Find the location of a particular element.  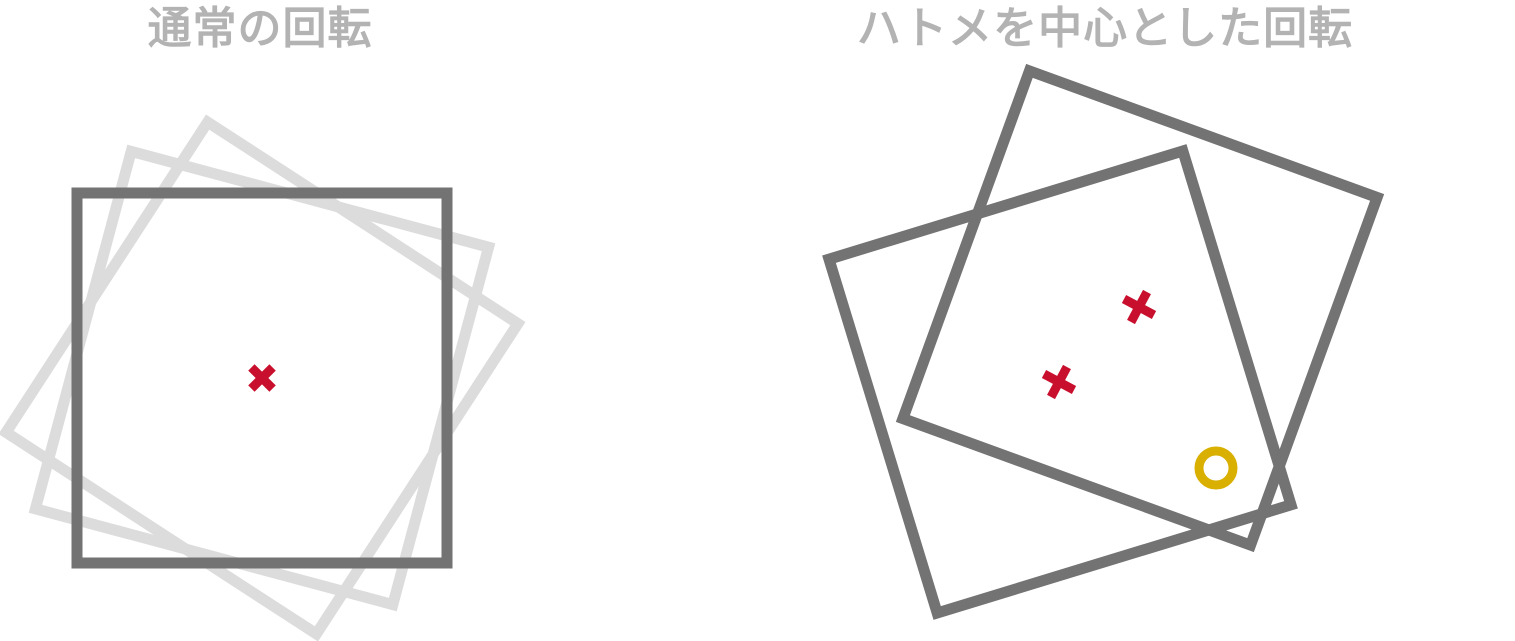

left-center-cross-icon is located at coordinates (262, 378).